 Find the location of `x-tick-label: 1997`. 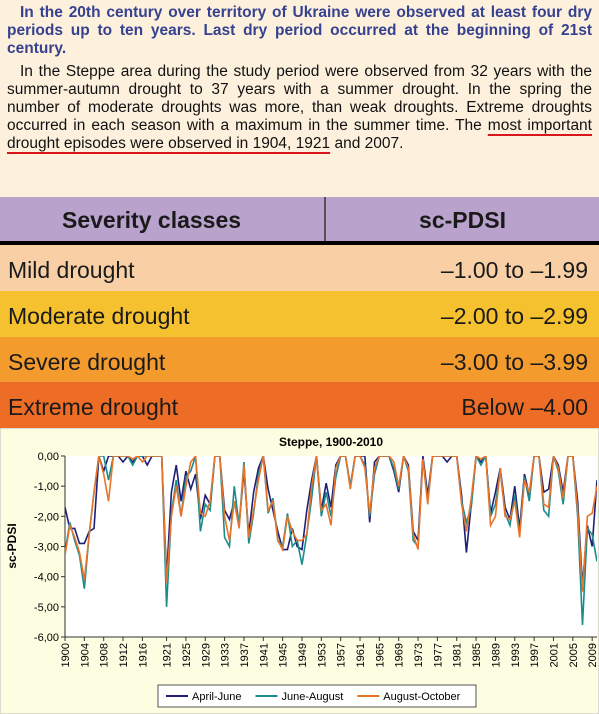

x-tick-label: 1997 is located at coordinates (535, 655).